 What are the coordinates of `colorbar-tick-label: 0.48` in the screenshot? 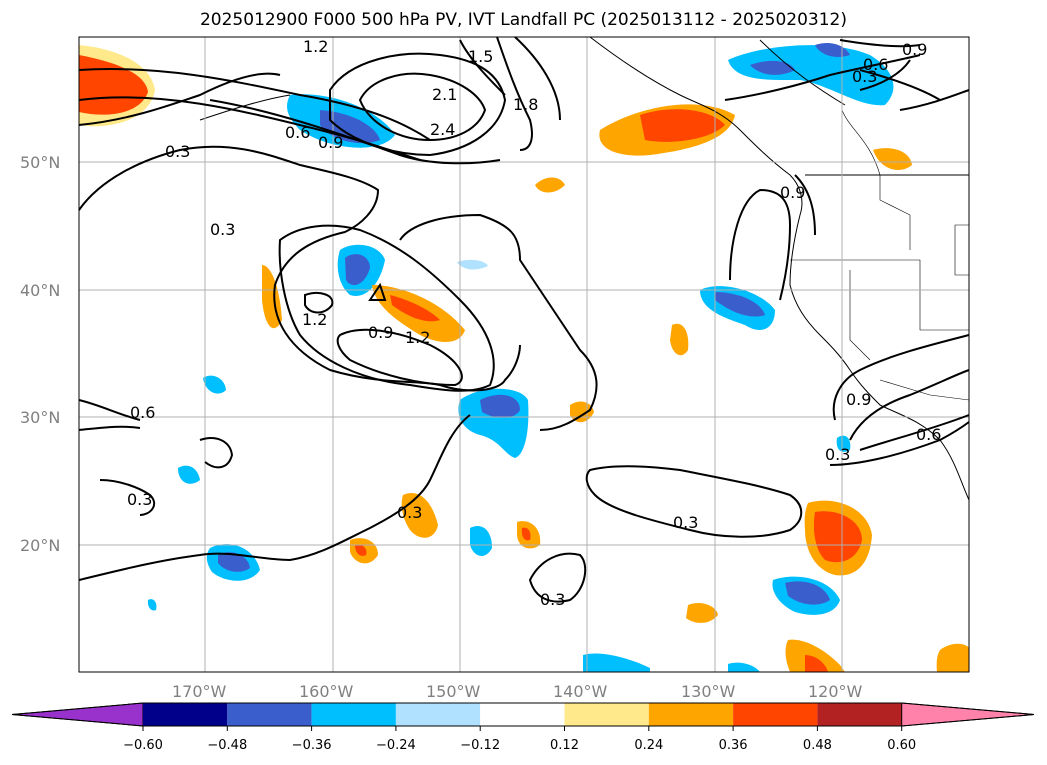 It's located at (817, 745).